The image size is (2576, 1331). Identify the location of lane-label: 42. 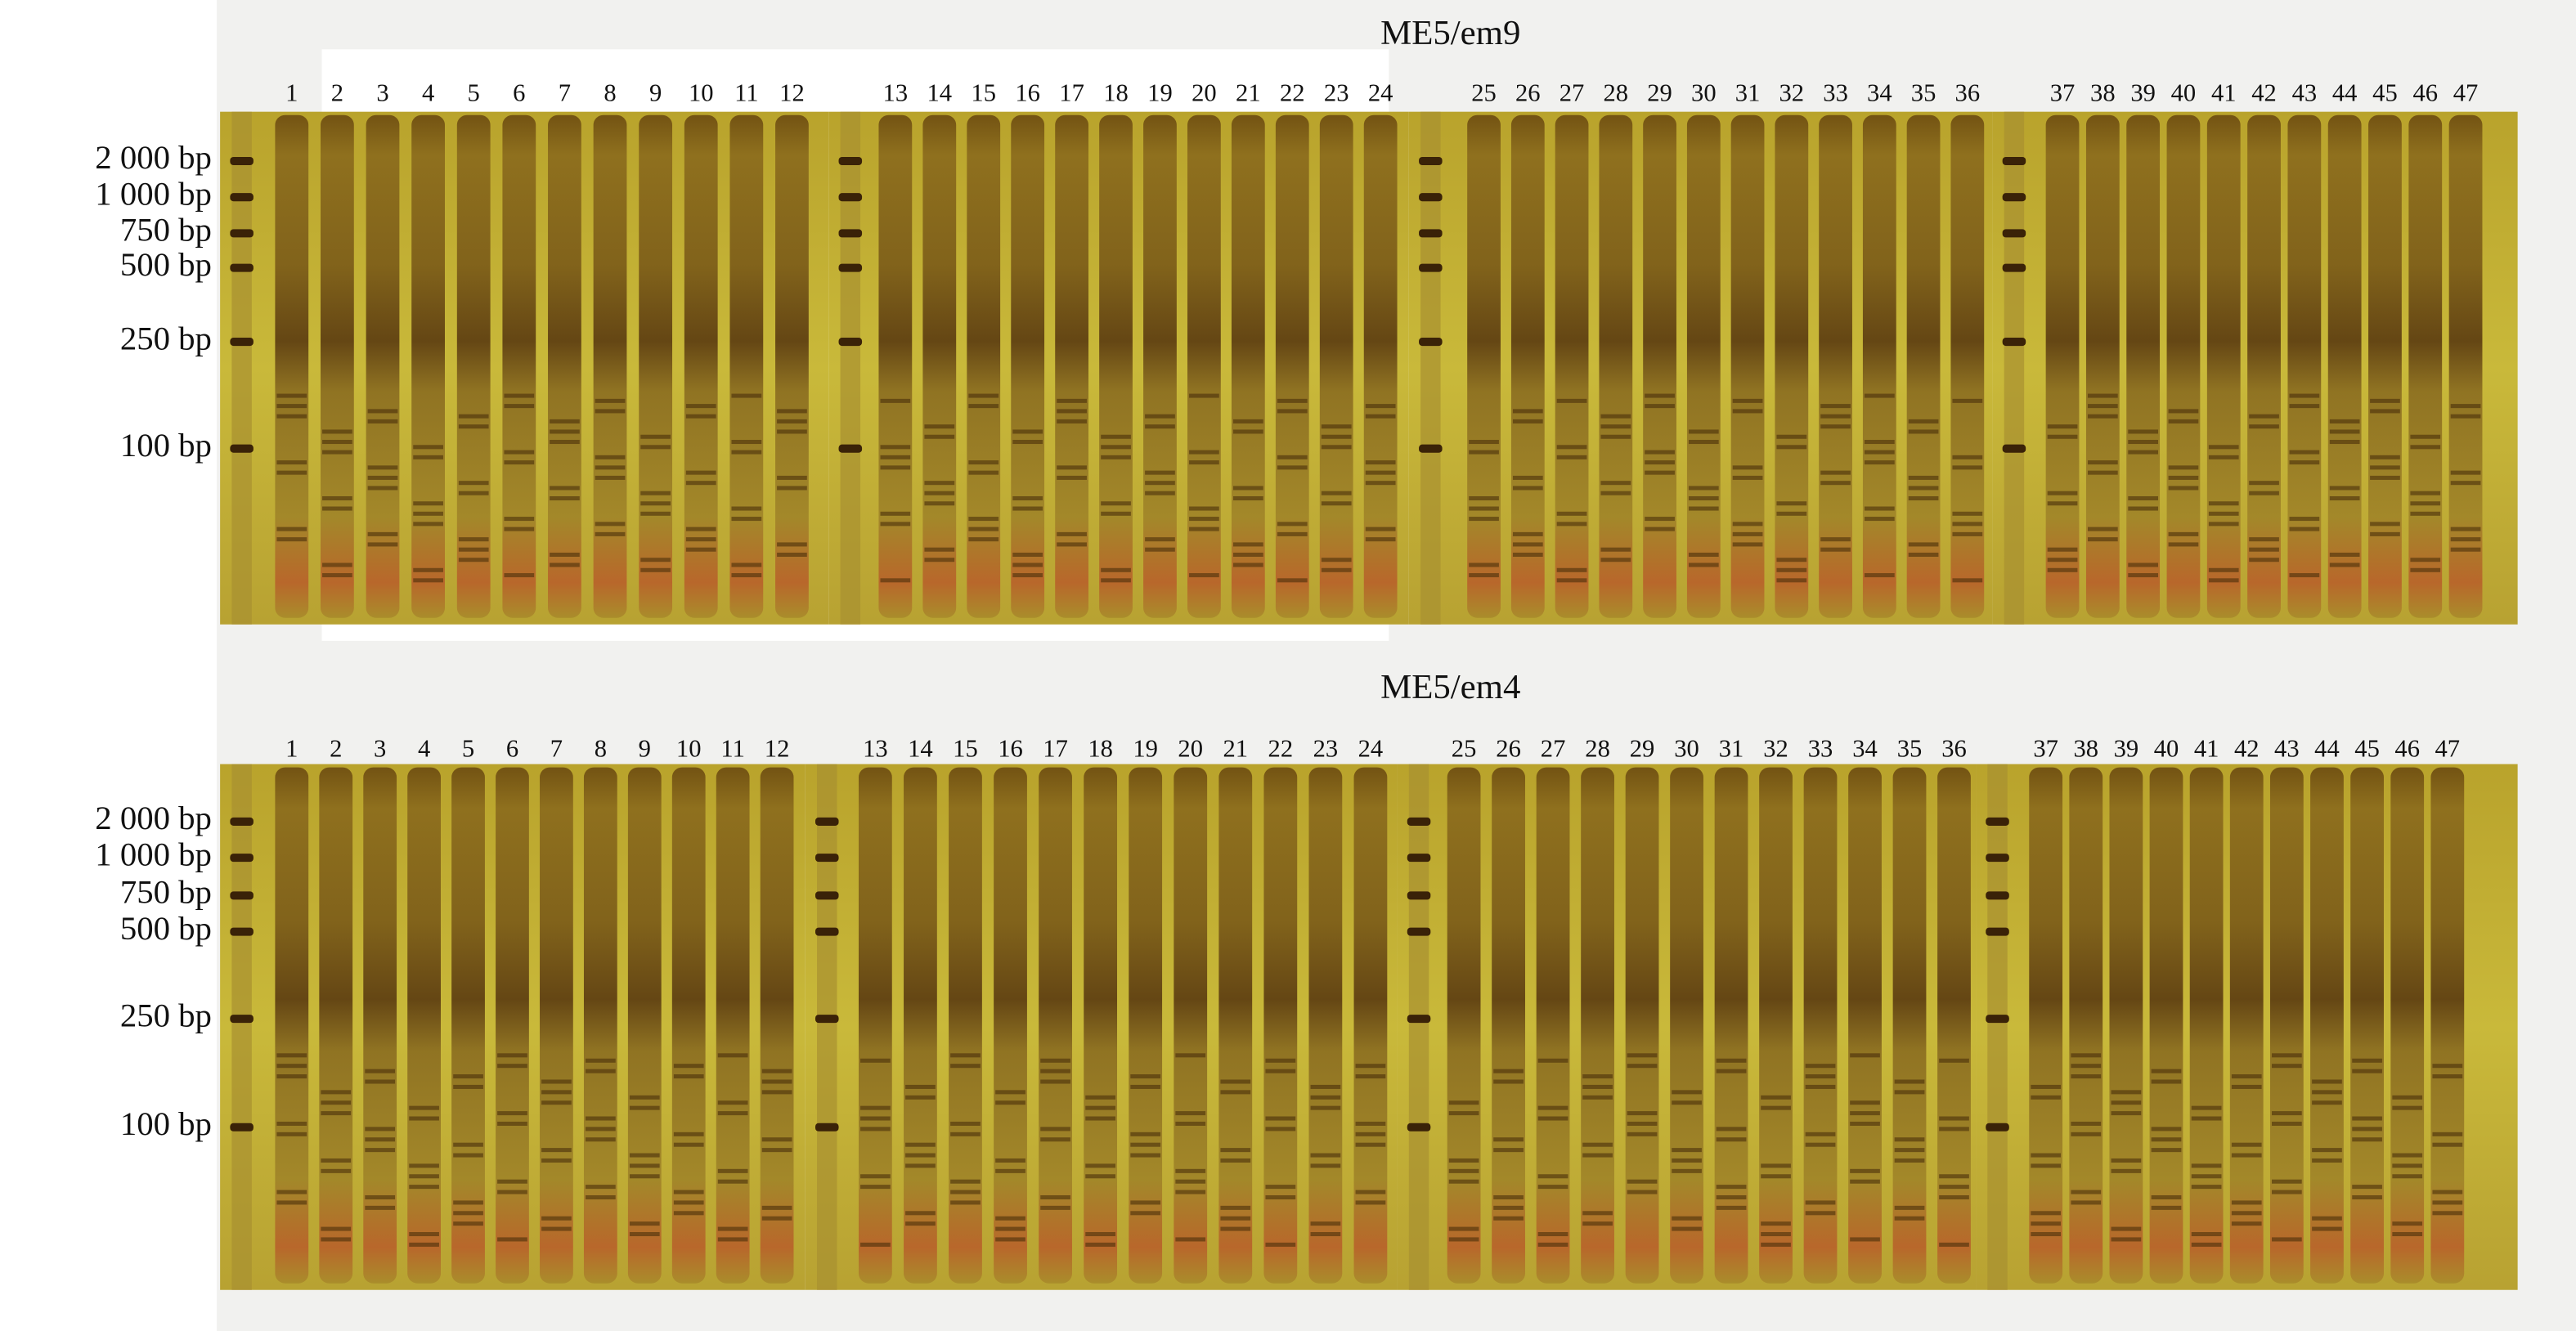
(2264, 93).